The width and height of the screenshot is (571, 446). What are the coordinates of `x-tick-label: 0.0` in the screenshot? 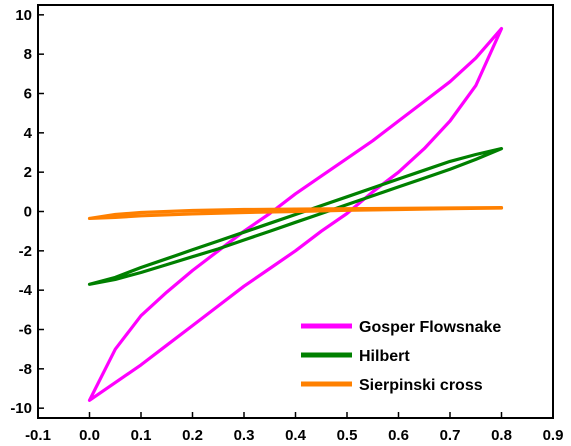 It's located at (89, 435).